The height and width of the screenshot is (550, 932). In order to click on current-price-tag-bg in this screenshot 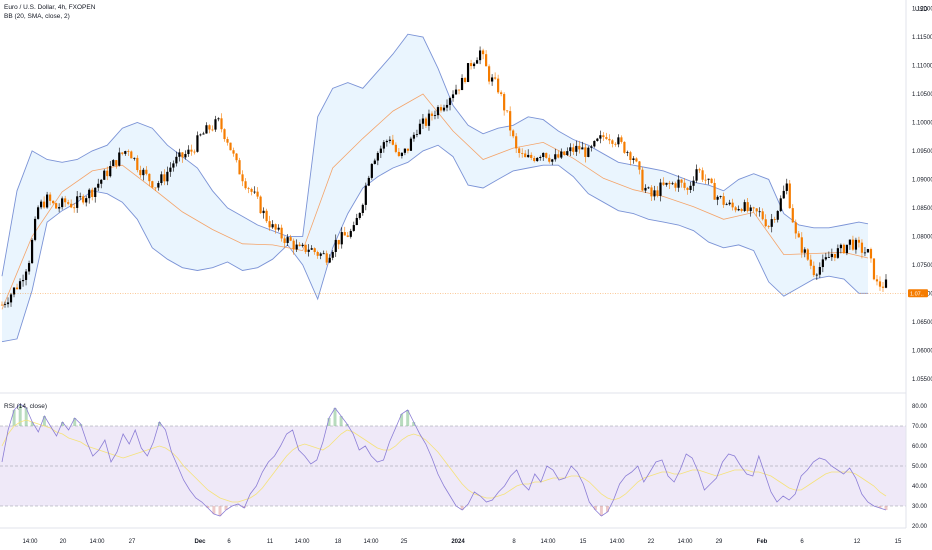, I will do `click(918, 293)`.